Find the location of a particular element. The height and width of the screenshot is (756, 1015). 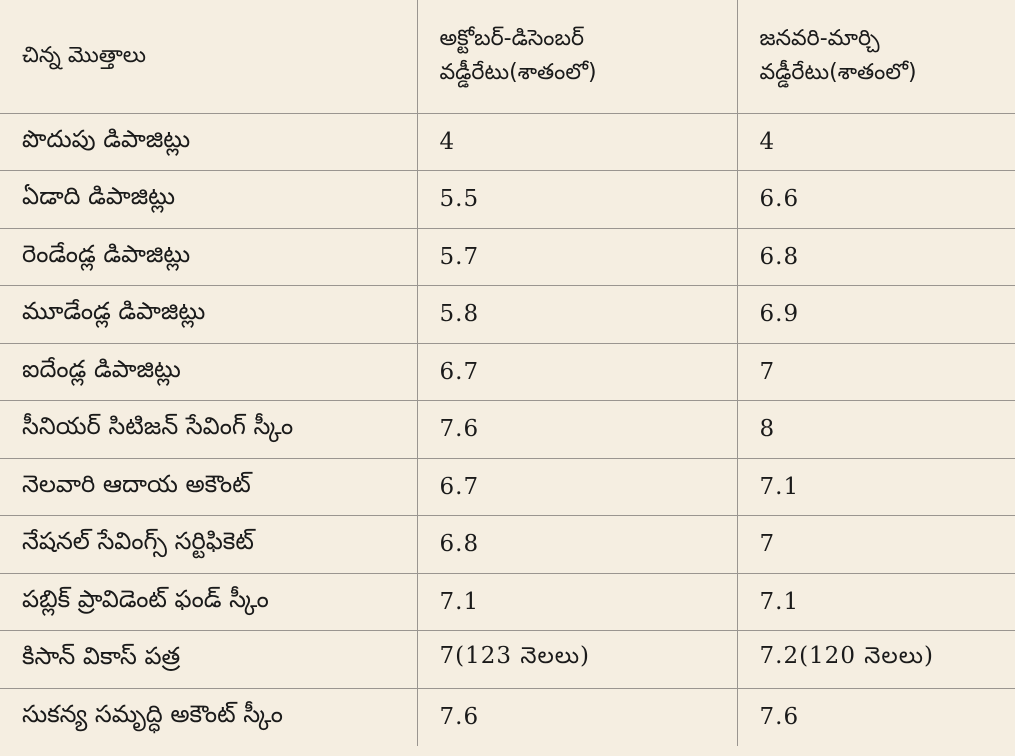

table-row: సీనియర్ సిటిజన్ సేవింగ్ స్కీం 7.6 8 is located at coordinates (507, 429).